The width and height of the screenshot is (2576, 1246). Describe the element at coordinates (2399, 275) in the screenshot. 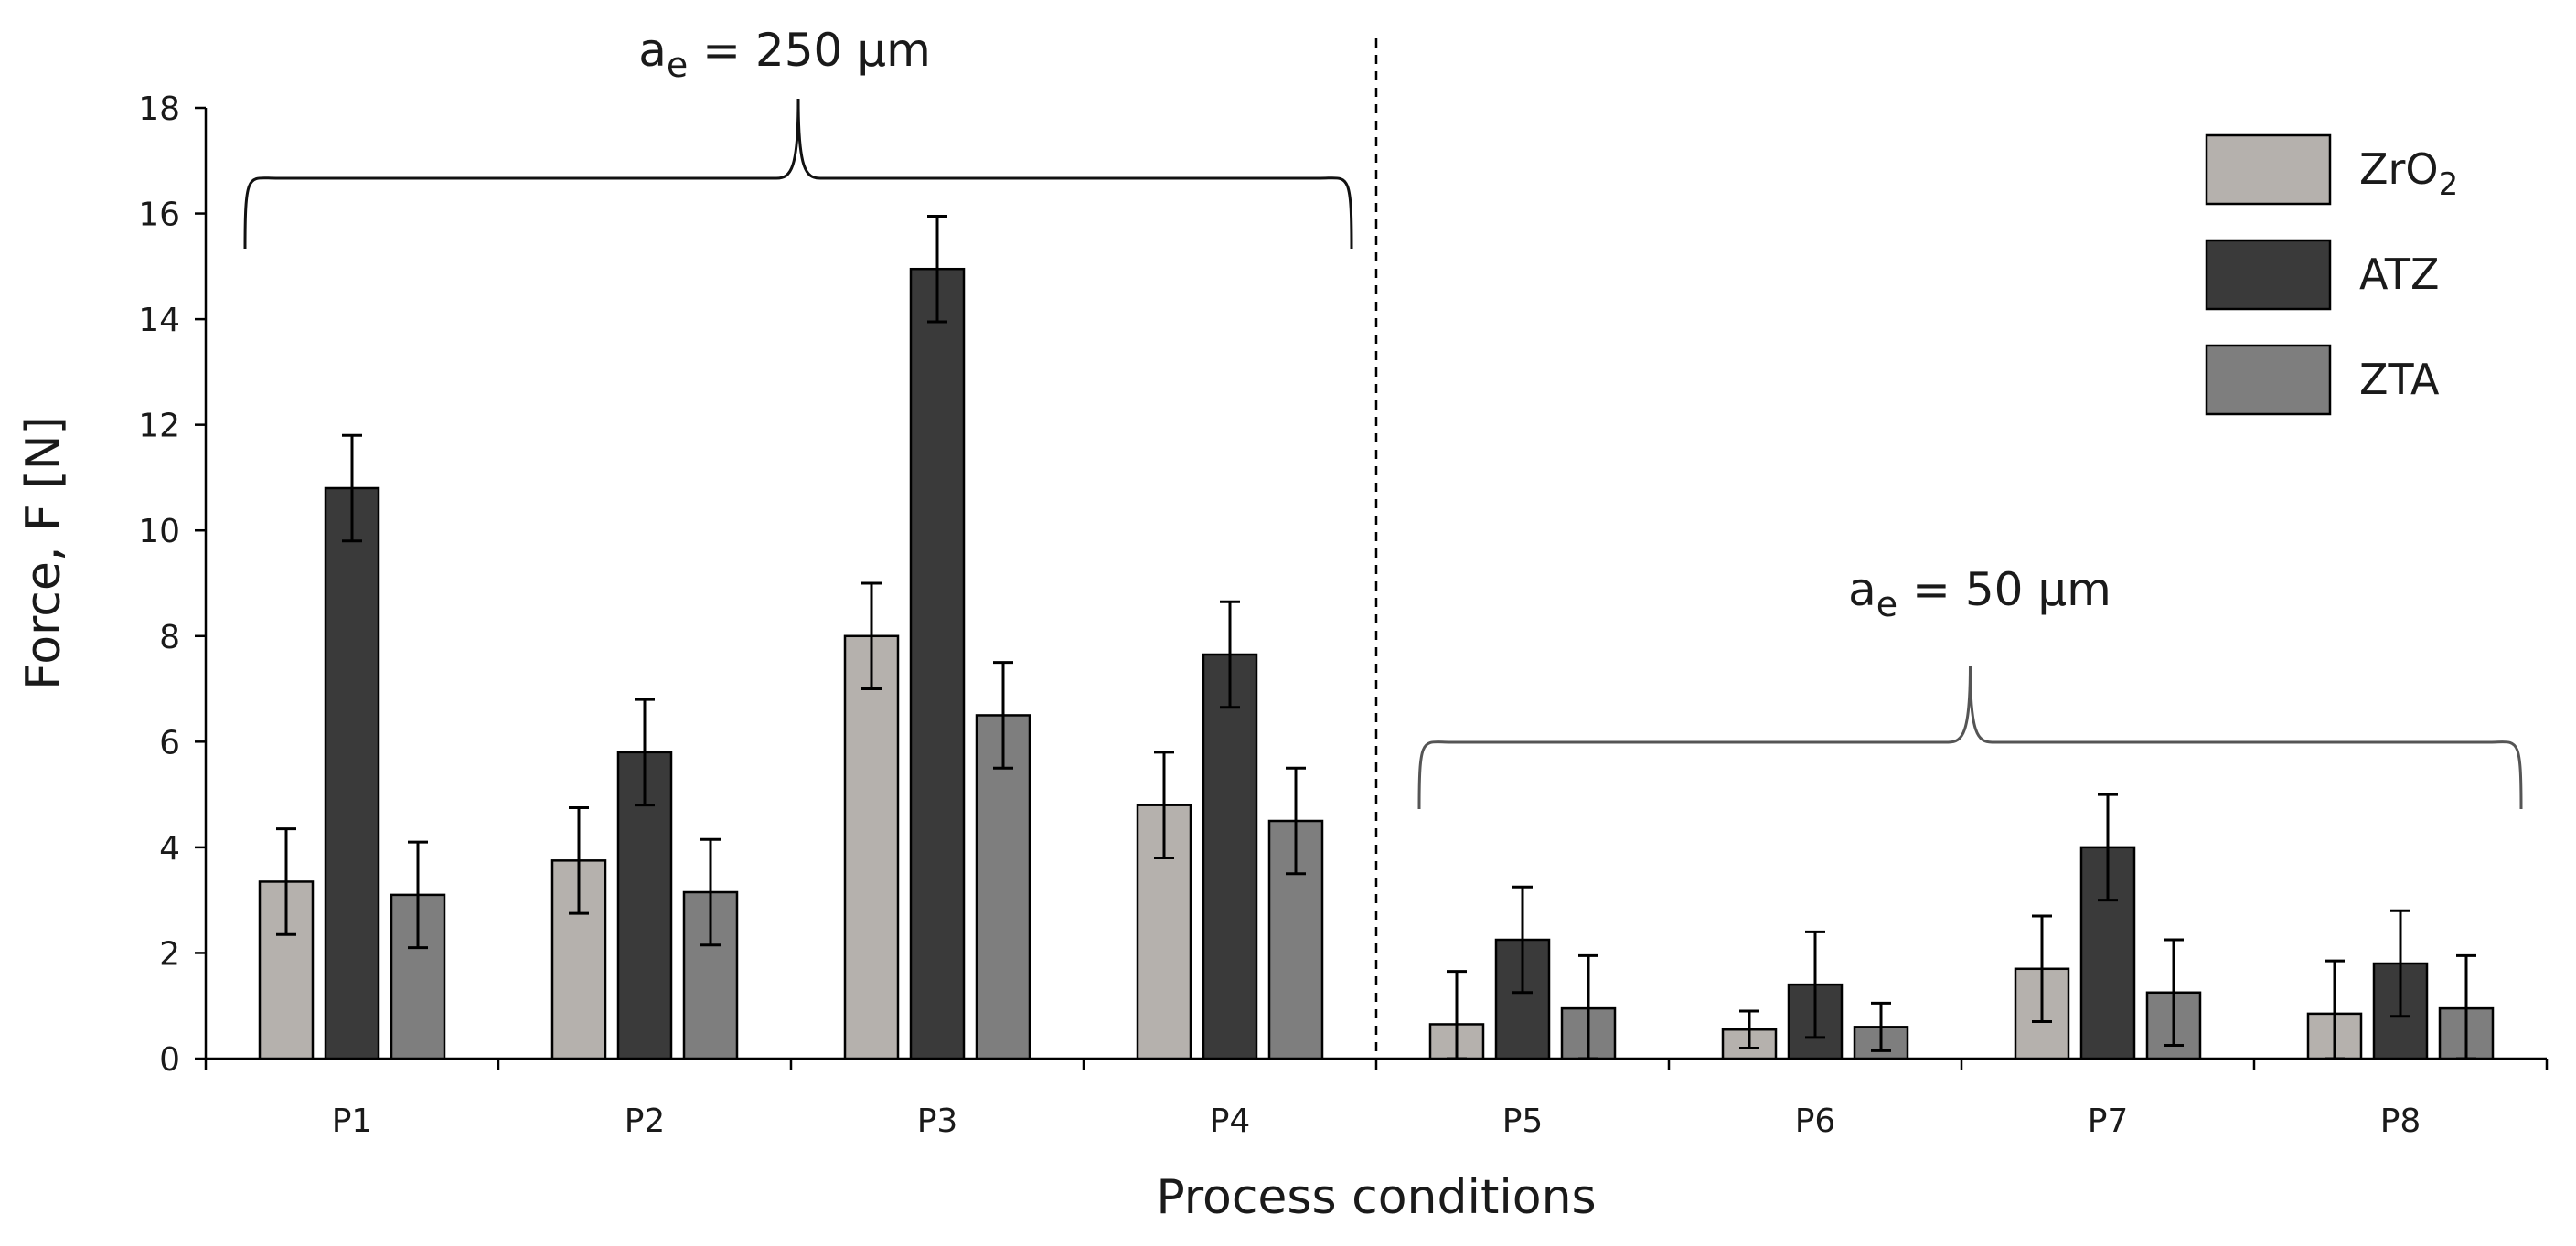

I see `legend-label: ATZ` at that location.